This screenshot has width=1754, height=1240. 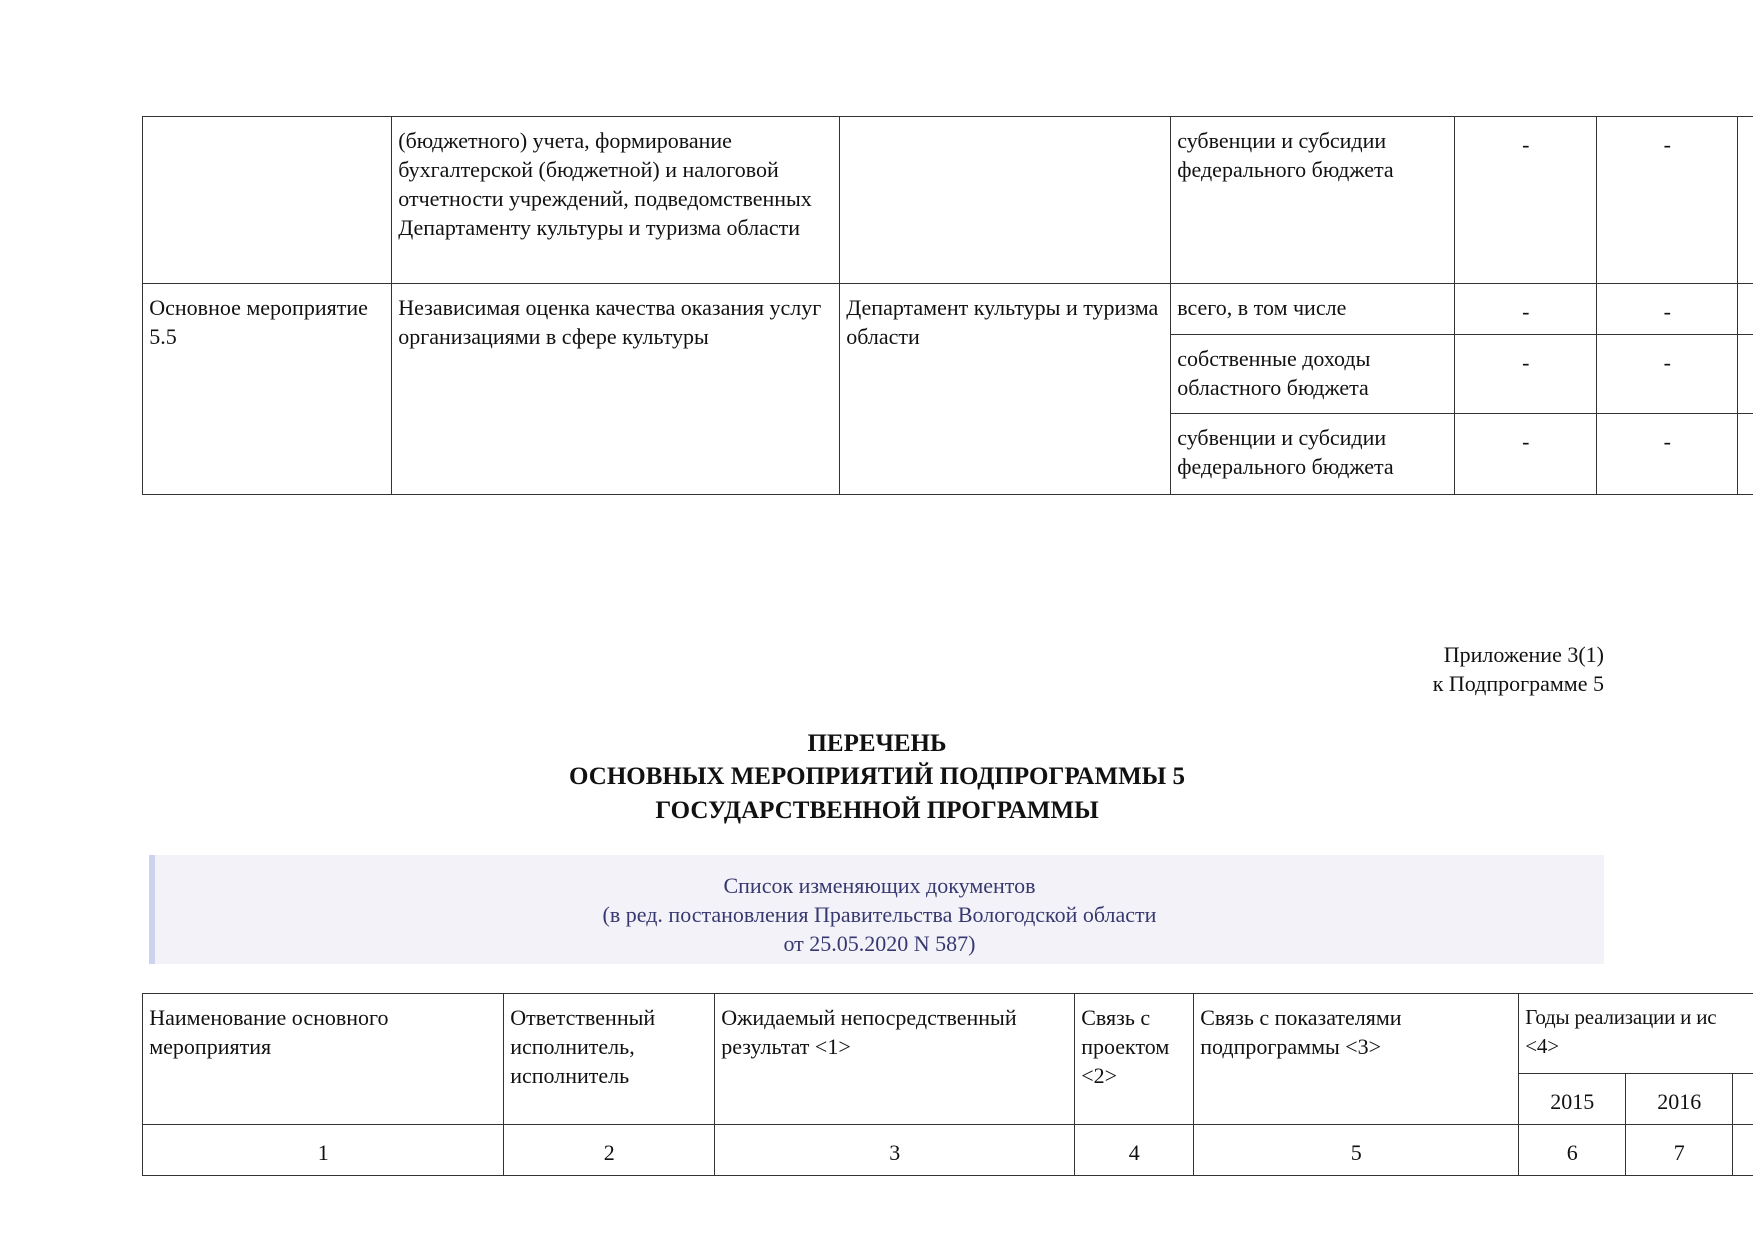 What do you see at coordinates (1679, 1150) in the screenshot?
I see `column-number: 7` at bounding box center [1679, 1150].